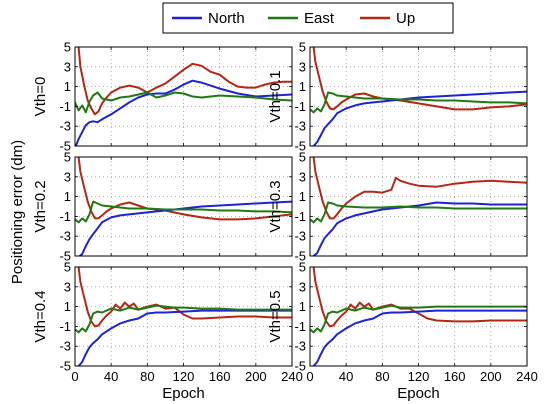 This screenshot has height=404, width=550. Describe the element at coordinates (405, 18) in the screenshot. I see `legend-label-up: Up` at that location.